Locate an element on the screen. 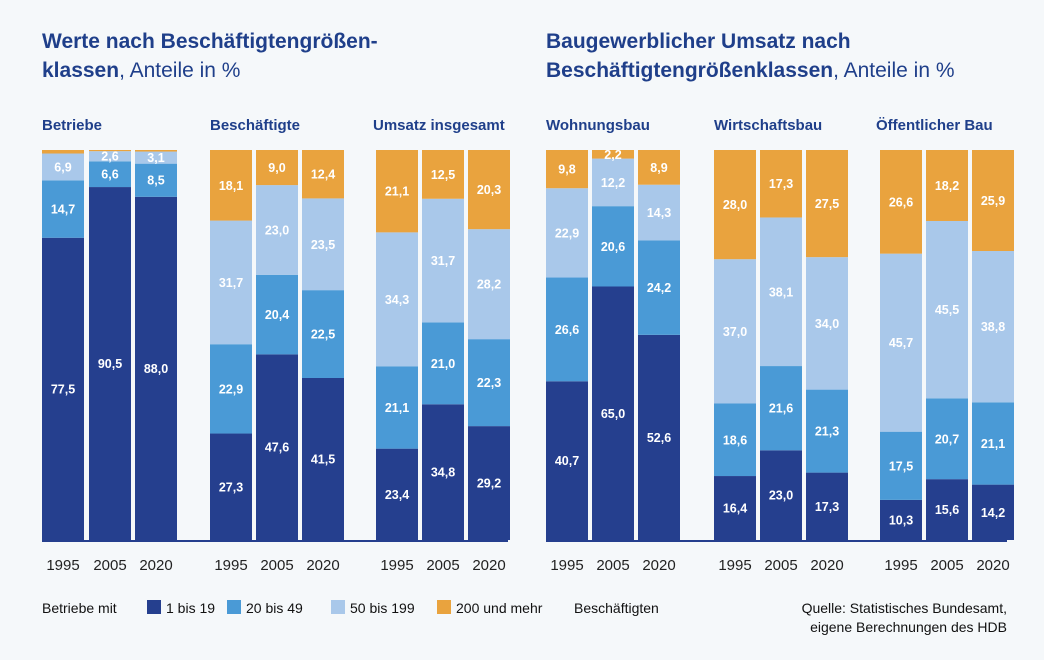 This screenshot has height=660, width=1044. bar-segment-label: 90,5 is located at coordinates (110, 364).